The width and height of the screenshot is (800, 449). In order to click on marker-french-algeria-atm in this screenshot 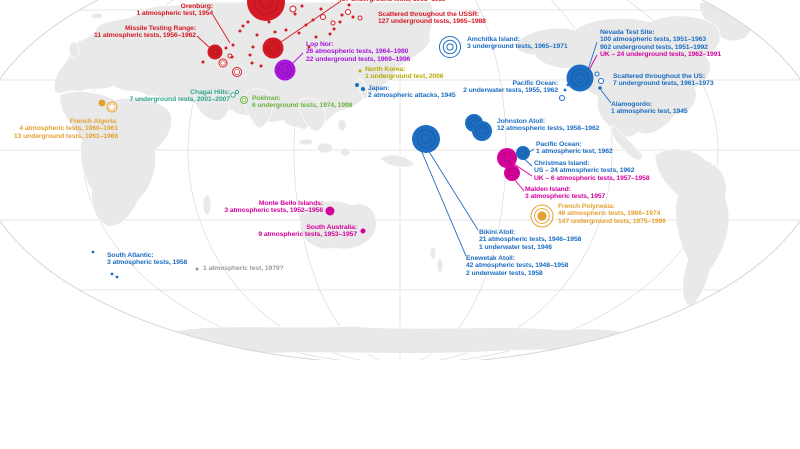, I will do `click(102, 103)`.